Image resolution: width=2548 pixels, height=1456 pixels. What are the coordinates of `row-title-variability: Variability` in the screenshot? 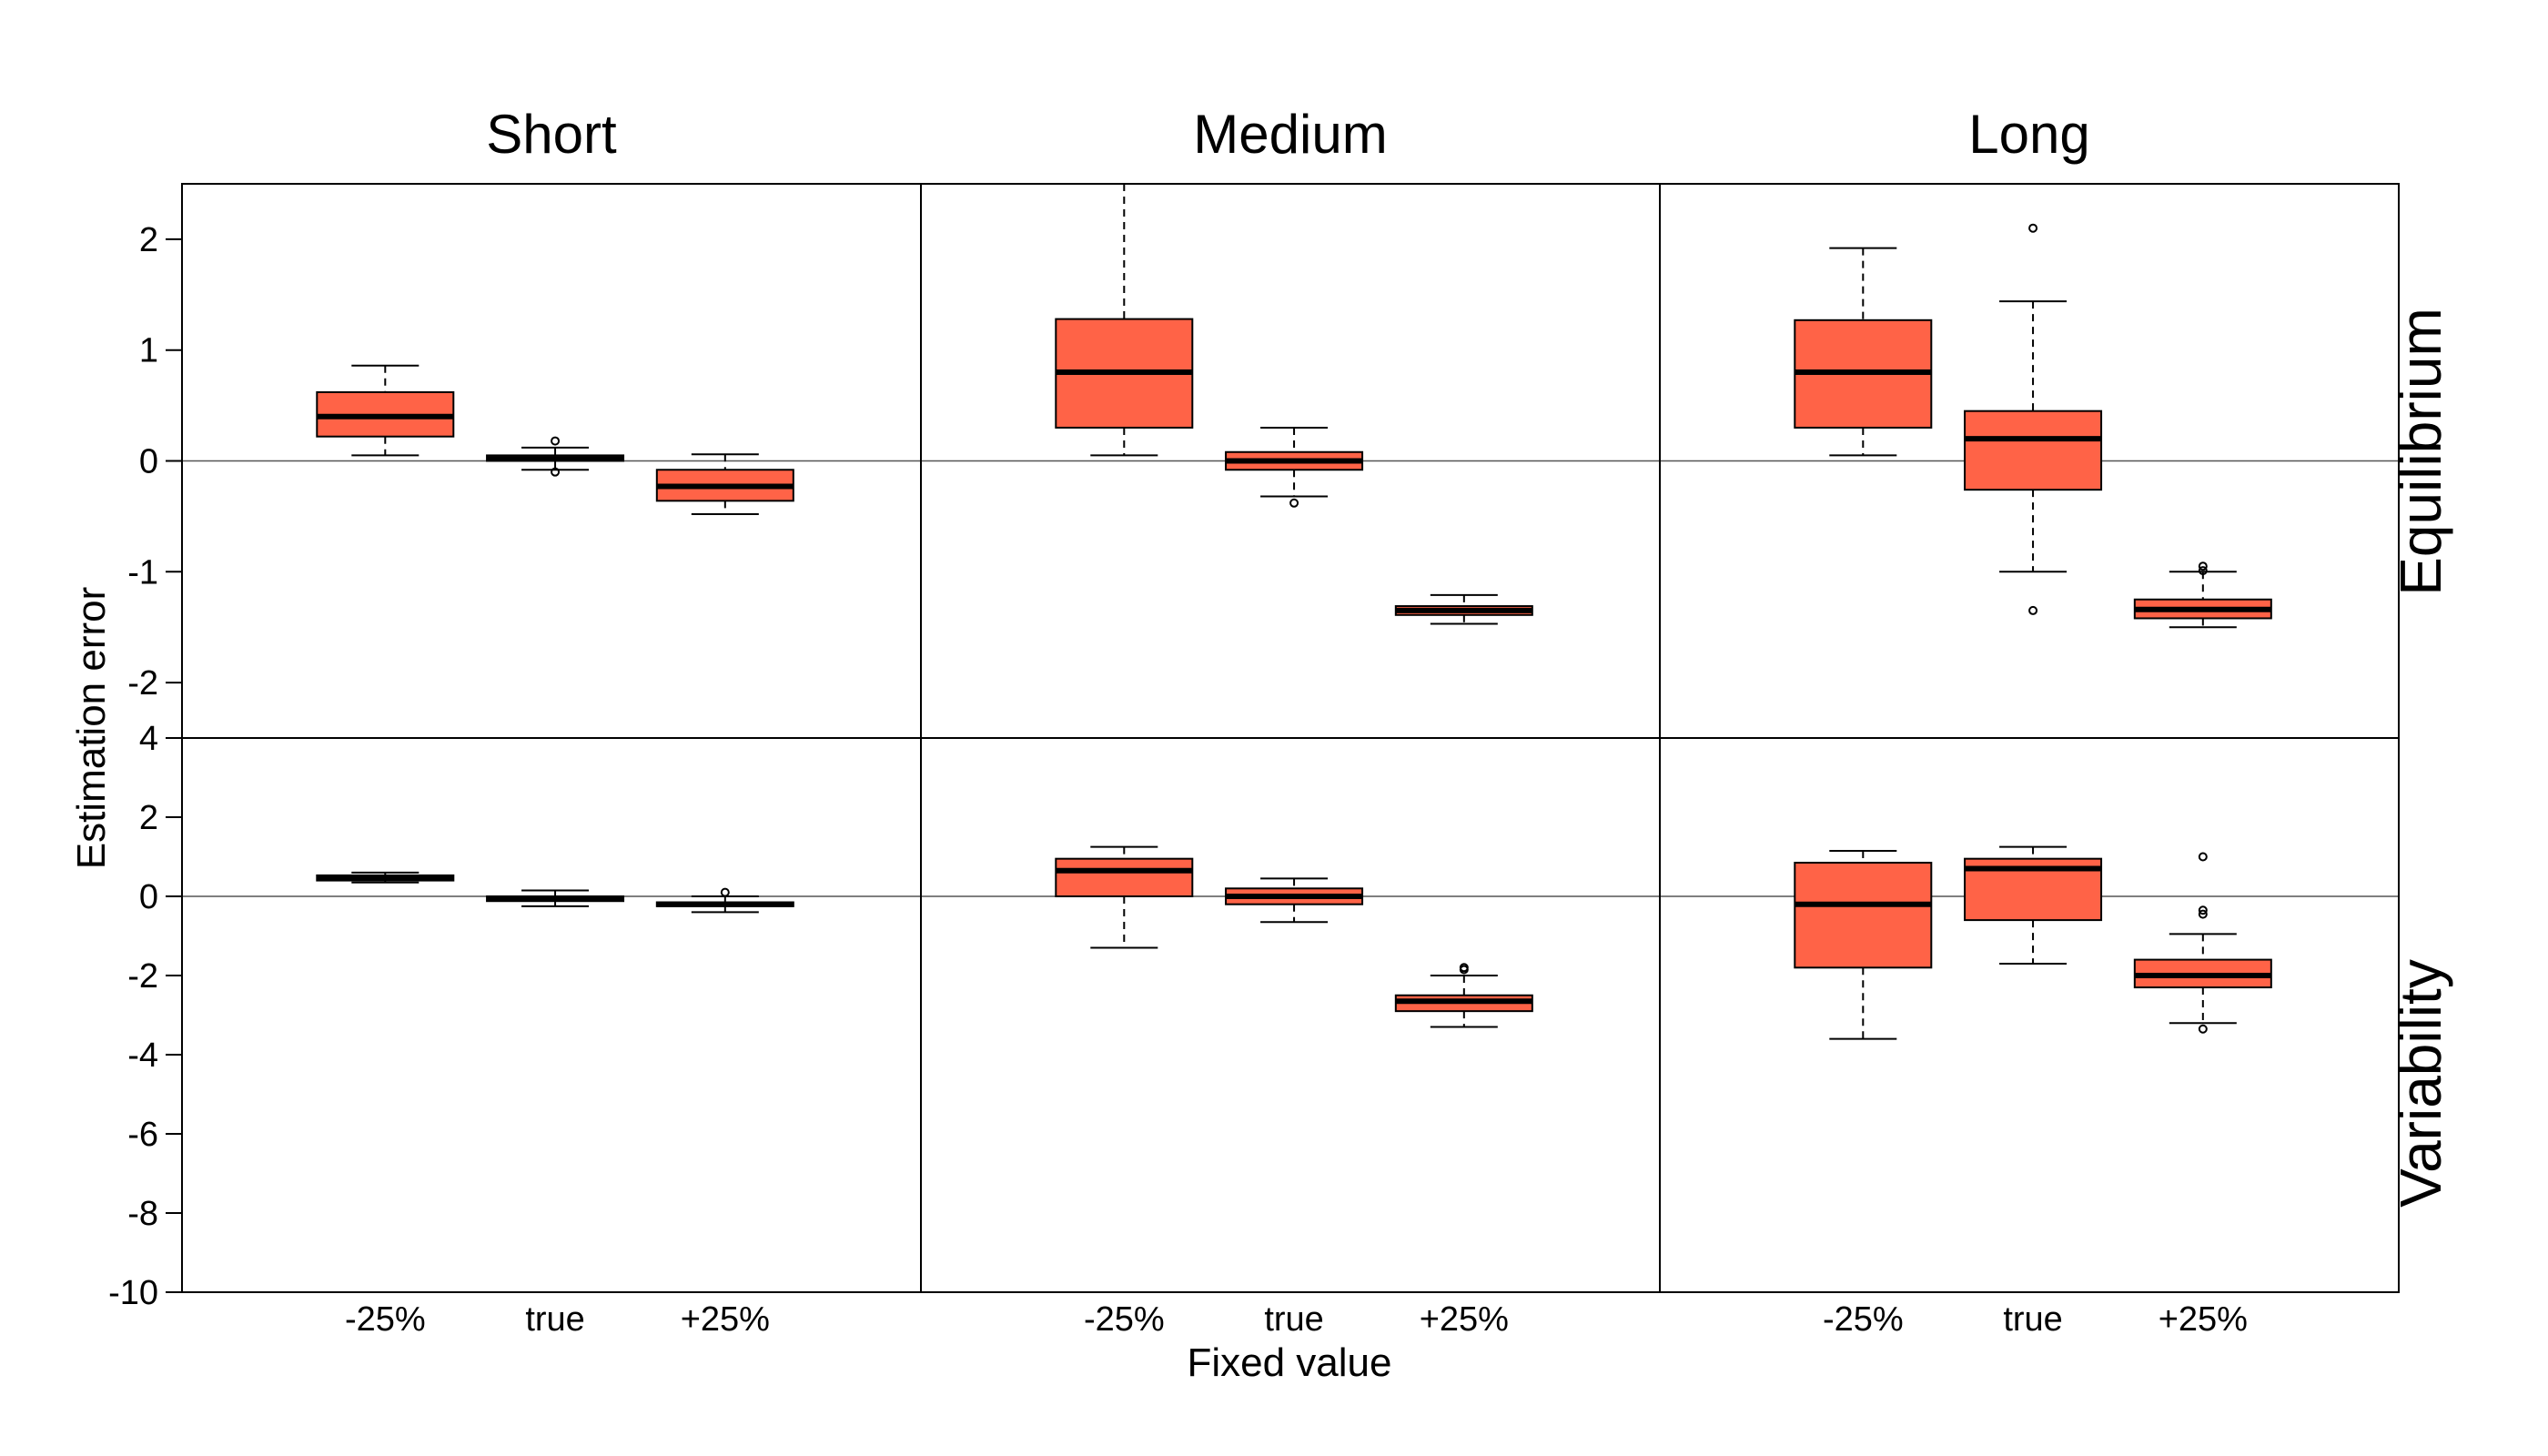 It's located at (2421, 1084).